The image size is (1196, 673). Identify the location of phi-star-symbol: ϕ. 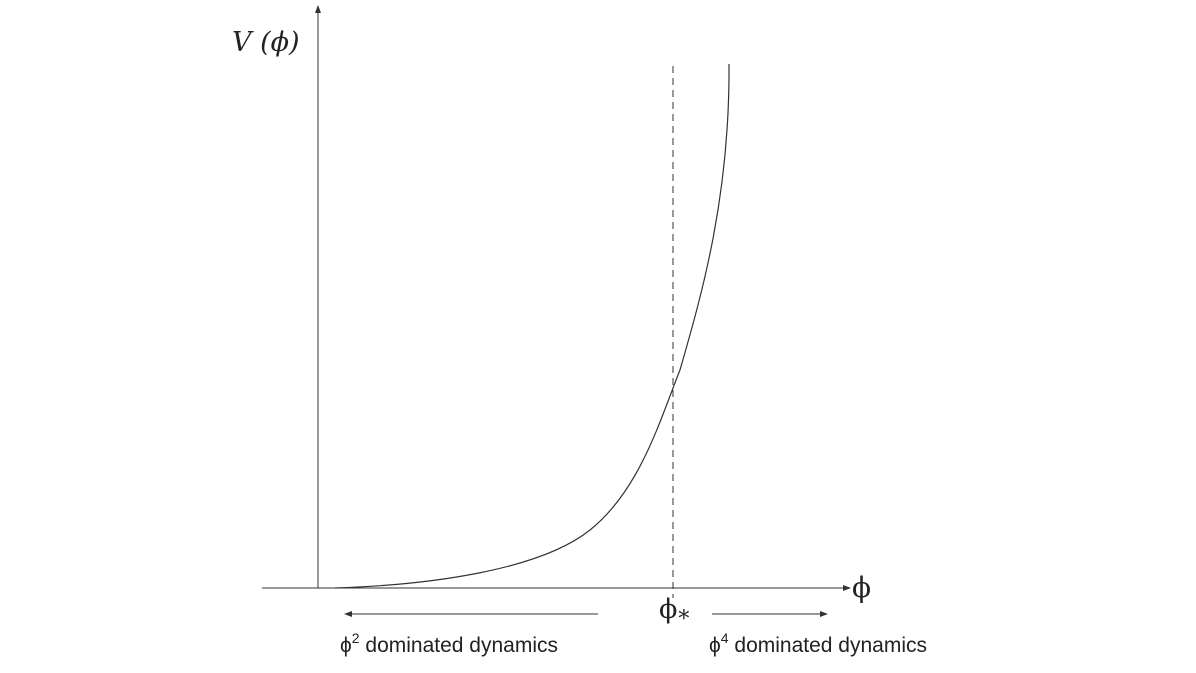
(668, 609).